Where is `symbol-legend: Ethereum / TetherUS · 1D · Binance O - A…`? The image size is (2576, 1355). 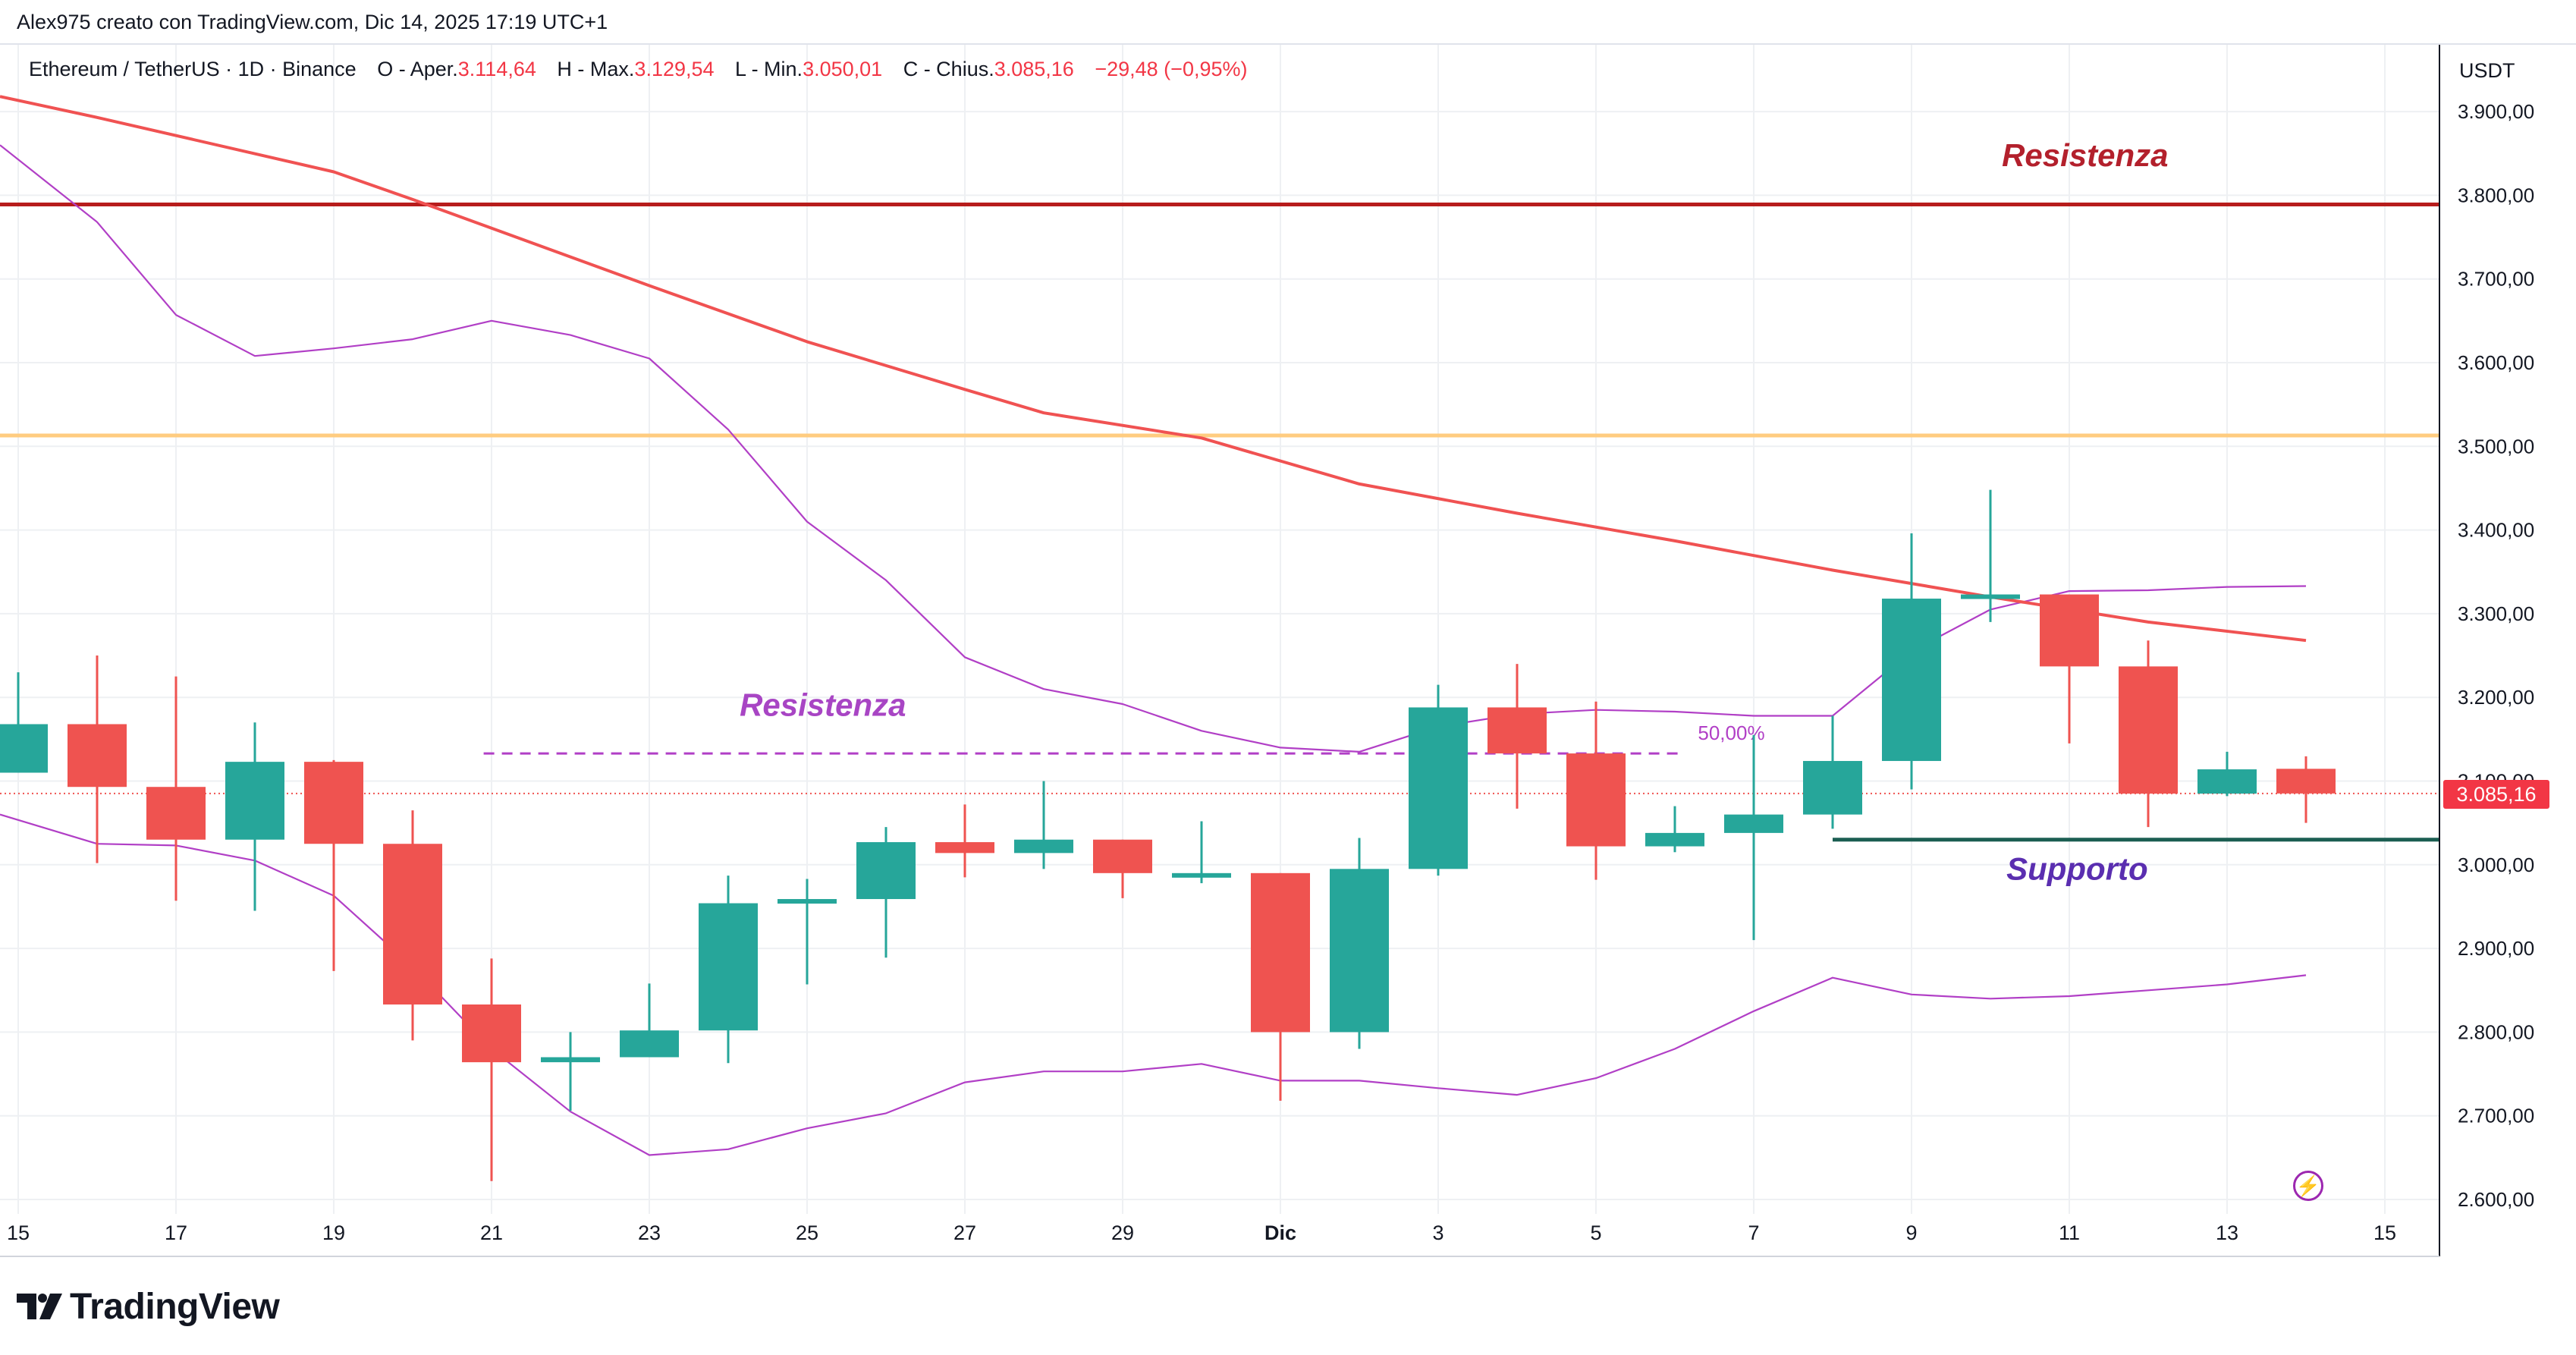 symbol-legend: Ethereum / TetherUS · 1D · Binance O - A… is located at coordinates (638, 69).